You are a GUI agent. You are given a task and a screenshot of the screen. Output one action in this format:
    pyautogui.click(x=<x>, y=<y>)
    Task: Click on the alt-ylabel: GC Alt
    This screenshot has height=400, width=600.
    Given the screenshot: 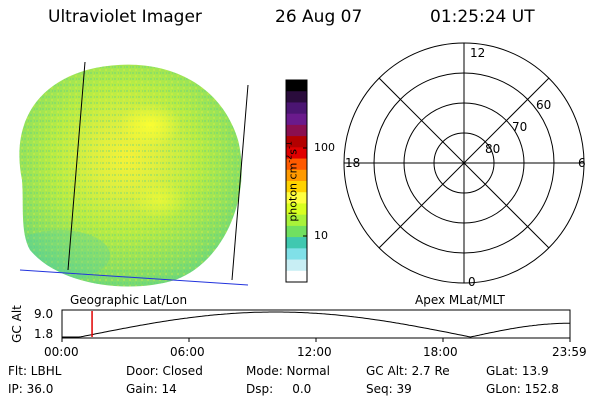 What is the action you would take?
    pyautogui.click(x=17, y=324)
    